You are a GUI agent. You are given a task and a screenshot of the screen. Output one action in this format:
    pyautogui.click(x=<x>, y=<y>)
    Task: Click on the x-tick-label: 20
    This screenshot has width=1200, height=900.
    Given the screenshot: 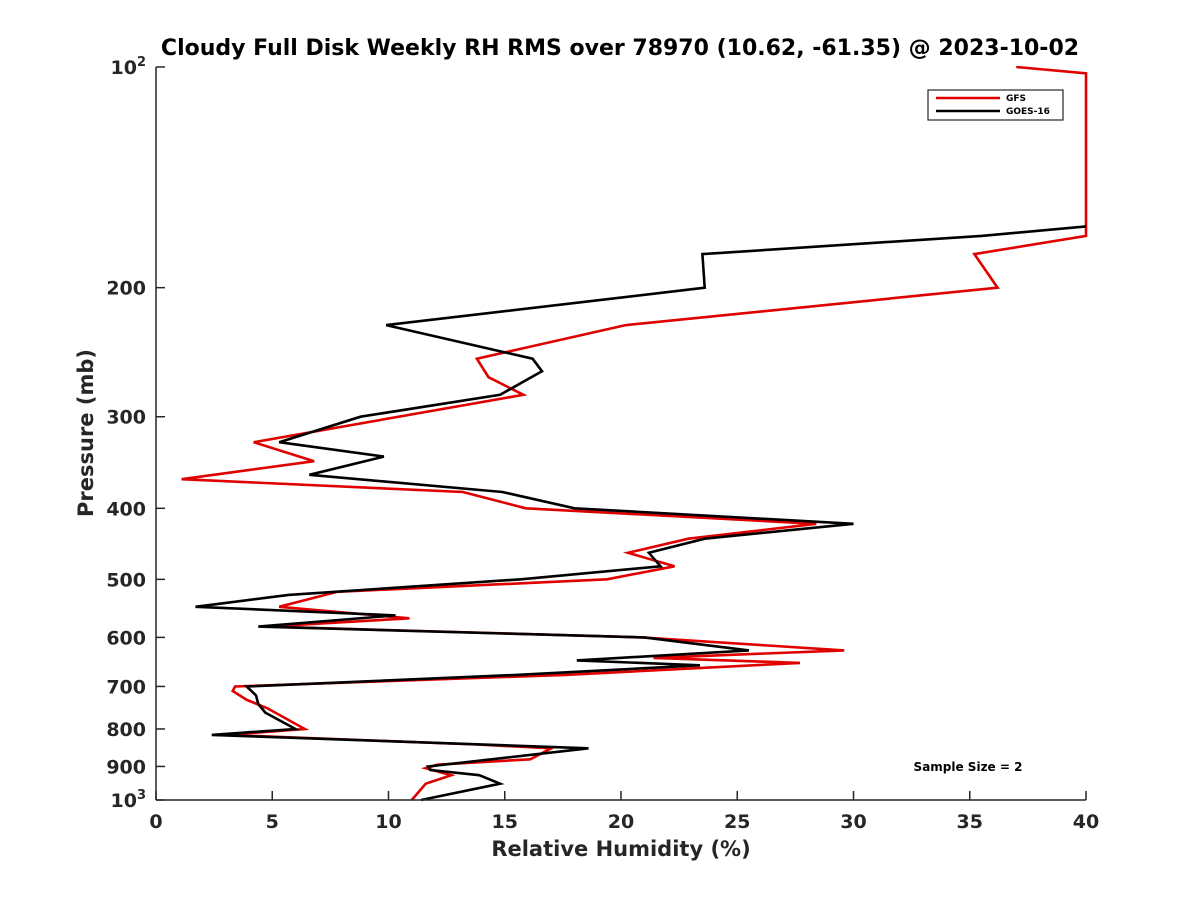 What is the action you would take?
    pyautogui.click(x=621, y=822)
    